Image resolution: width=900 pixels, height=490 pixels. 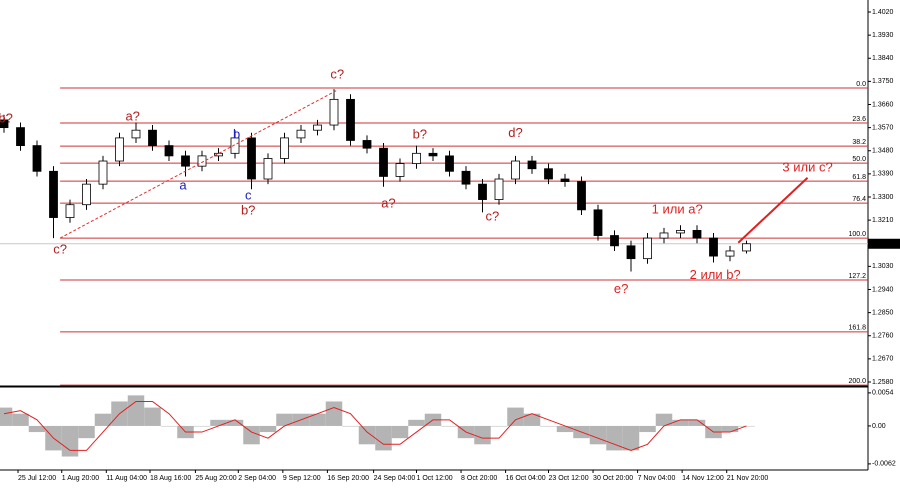 What do you see at coordinates (773, 210) in the screenshot?
I see `projection-line` at bounding box center [773, 210].